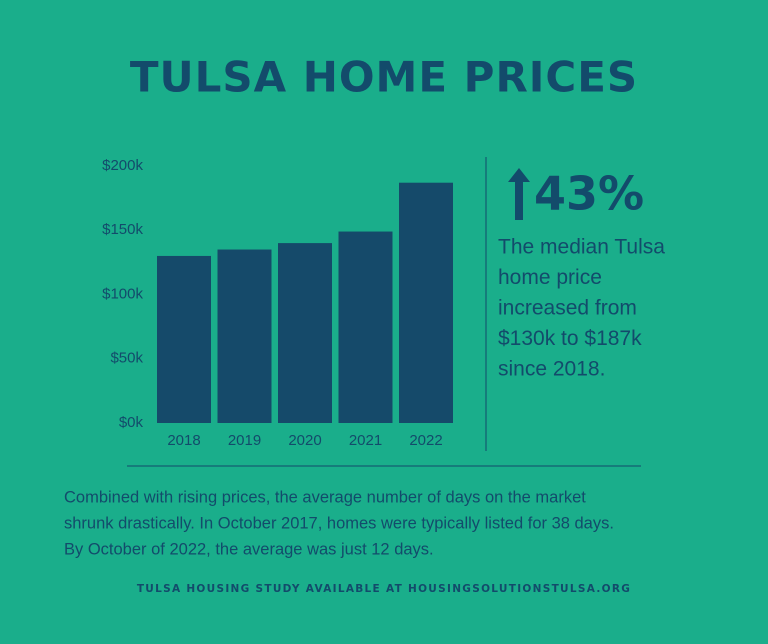 Image resolution: width=768 pixels, height=644 pixels. What do you see at coordinates (183, 440) in the screenshot?
I see `x-tick-label: 2018` at bounding box center [183, 440].